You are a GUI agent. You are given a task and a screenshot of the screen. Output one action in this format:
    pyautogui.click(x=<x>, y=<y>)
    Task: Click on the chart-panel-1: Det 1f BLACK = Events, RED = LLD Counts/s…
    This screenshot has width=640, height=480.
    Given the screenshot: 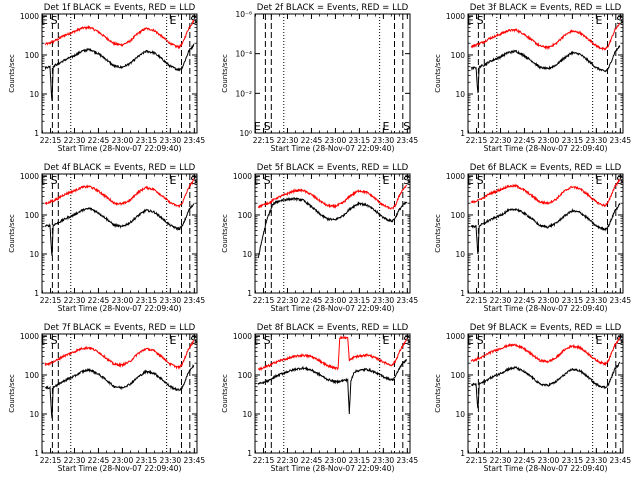 What is the action you would take?
    pyautogui.click(x=106, y=78)
    